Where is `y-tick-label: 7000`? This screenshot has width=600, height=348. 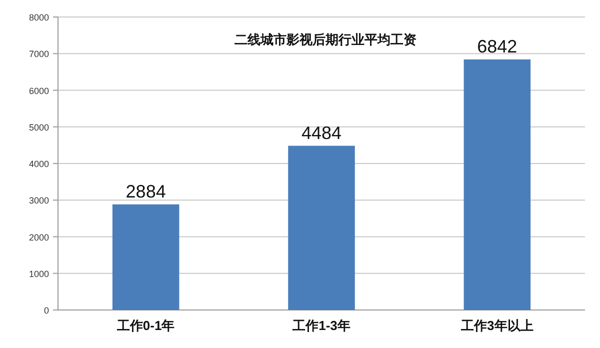
y-tick-label: 7000 is located at coordinates (38, 54).